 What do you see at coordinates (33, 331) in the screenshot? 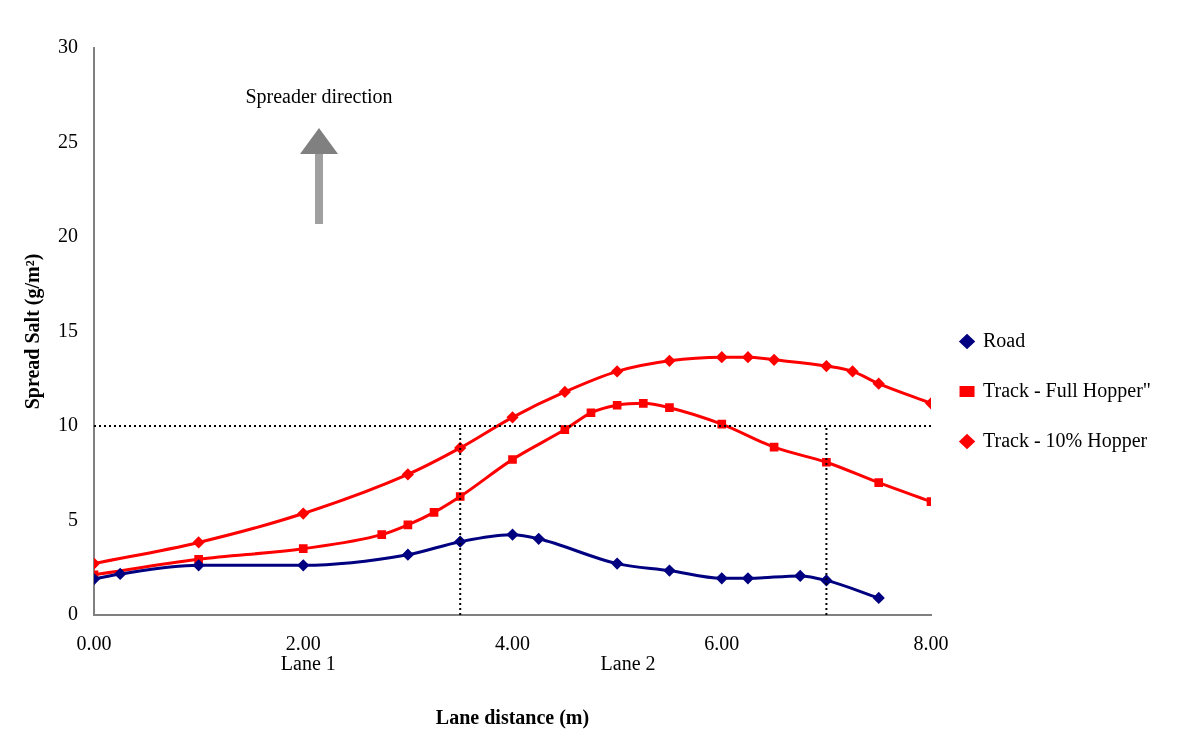
I see `y-axis-title: Spread Salt (g/m²)` at bounding box center [33, 331].